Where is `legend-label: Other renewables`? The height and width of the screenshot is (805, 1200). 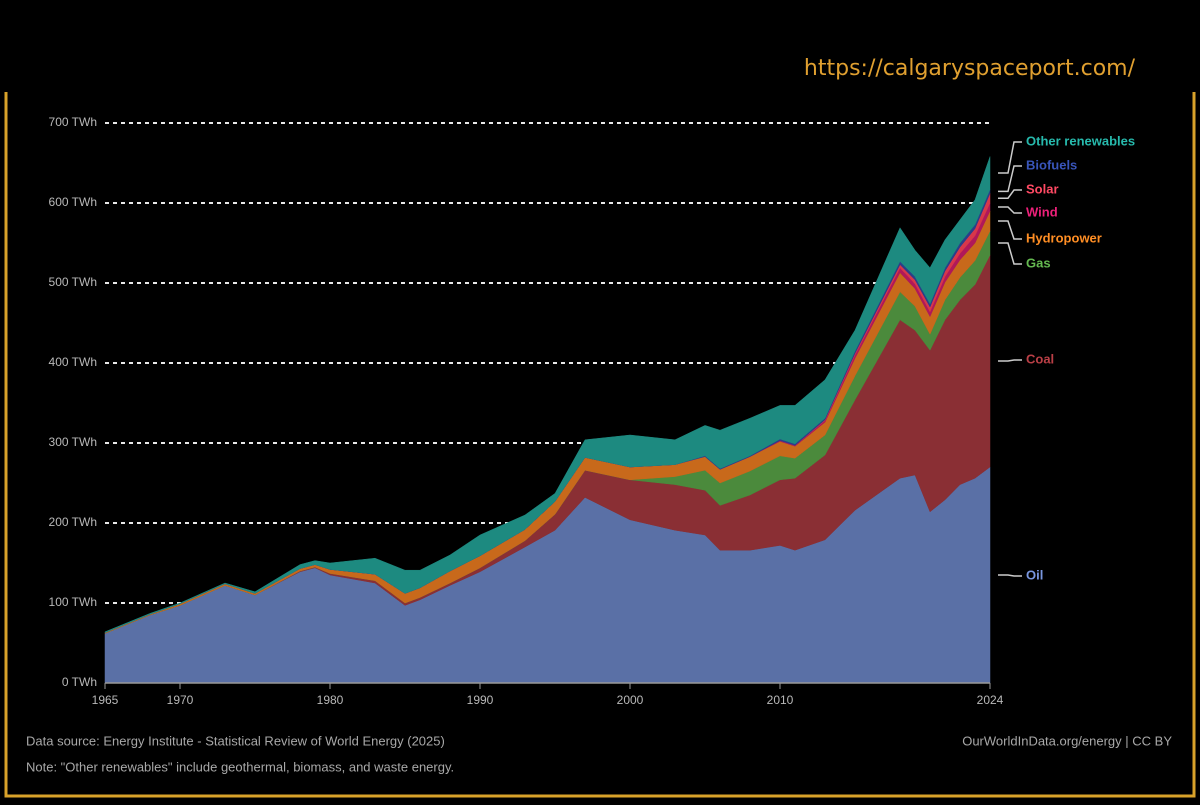 legend-label: Other renewables is located at coordinates (1080, 140).